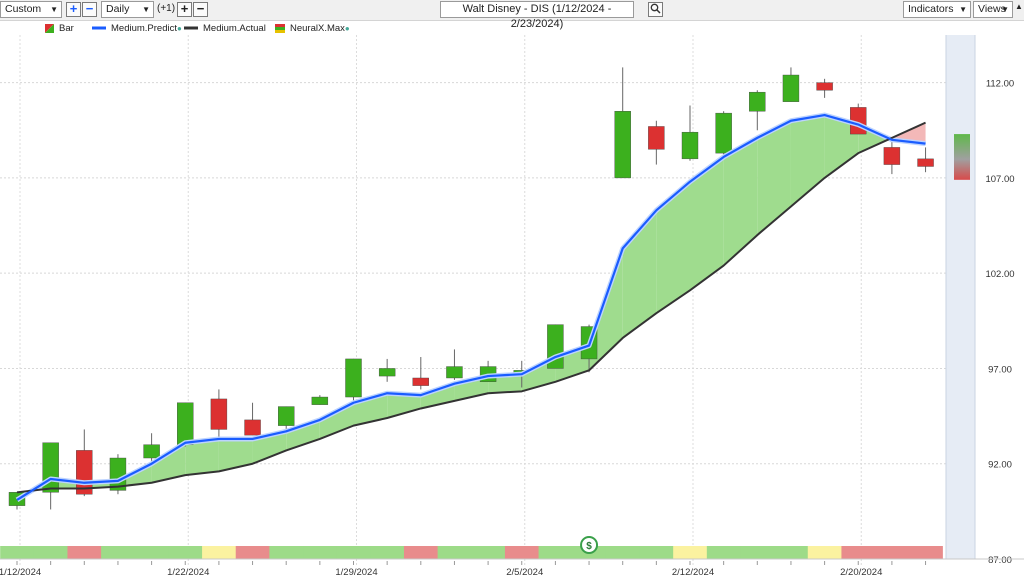  I want to click on y-tick-label: 102.00, so click(999, 274).